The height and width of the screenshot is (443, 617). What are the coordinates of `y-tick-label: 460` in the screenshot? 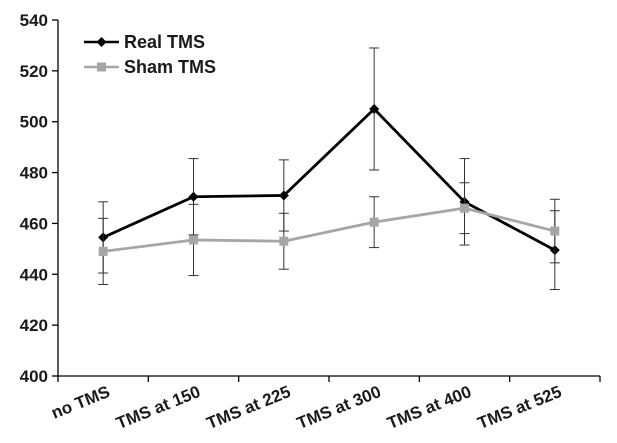 It's located at (34, 223).